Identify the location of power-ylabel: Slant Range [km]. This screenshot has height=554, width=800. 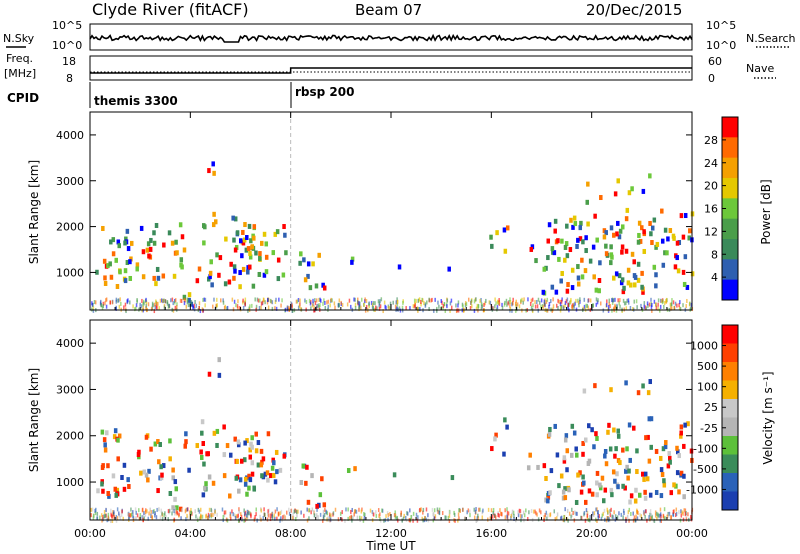
(34, 212).